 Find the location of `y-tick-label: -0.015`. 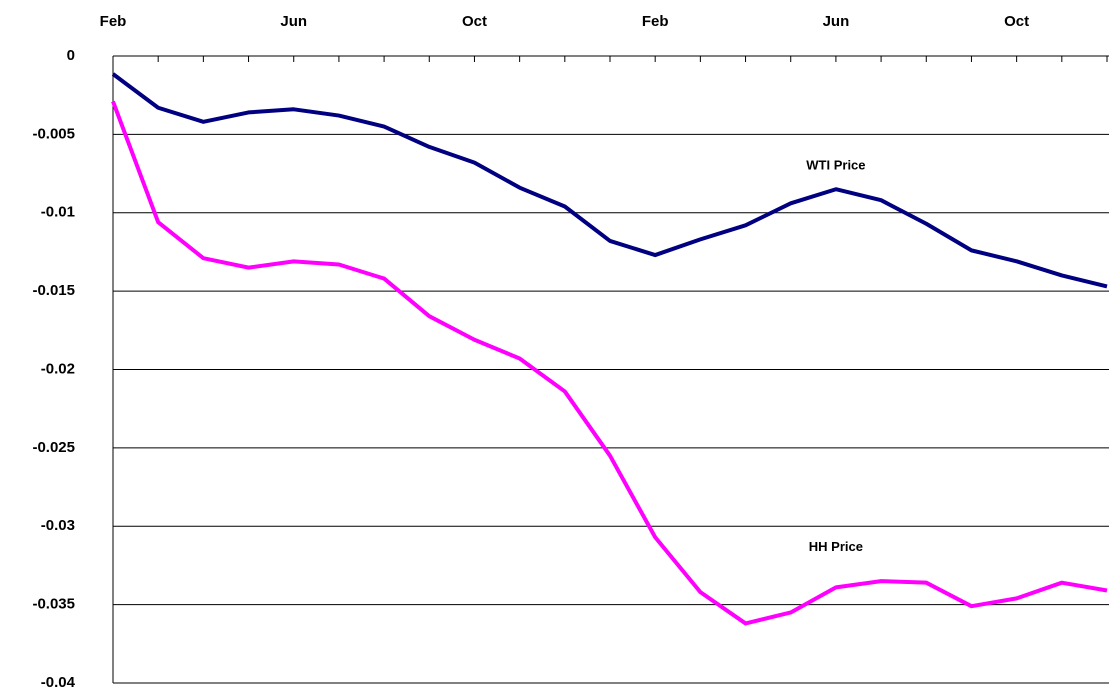

y-tick-label: -0.015 is located at coordinates (53, 290).